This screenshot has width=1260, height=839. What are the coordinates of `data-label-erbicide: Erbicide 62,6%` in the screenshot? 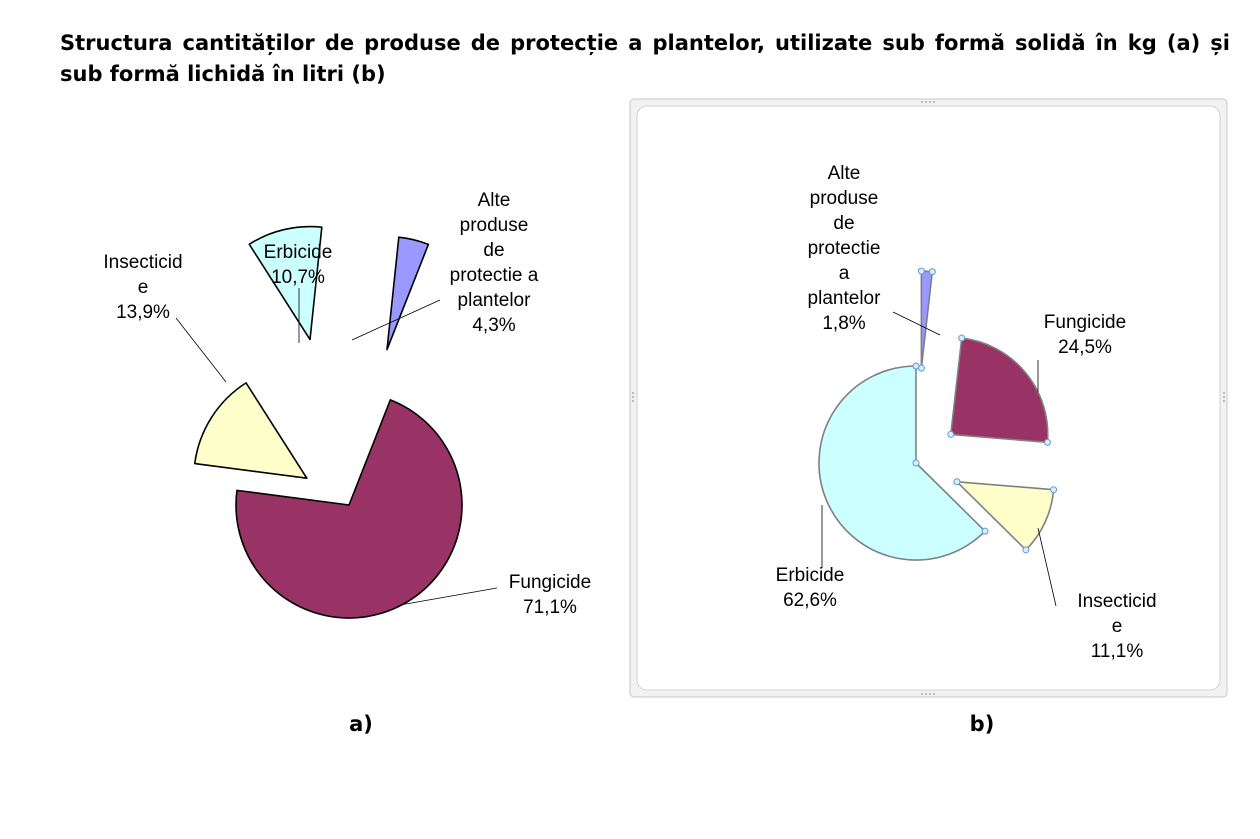 It's located at (810, 588).